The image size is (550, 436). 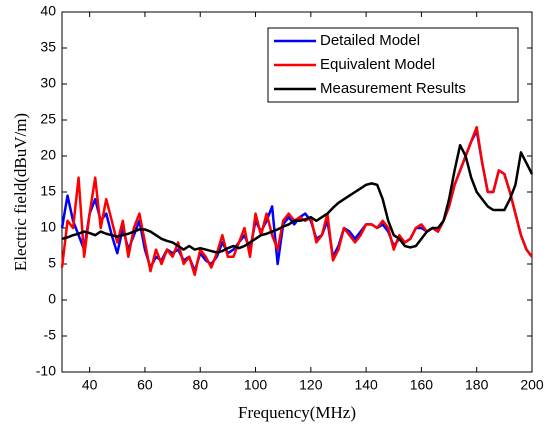 I want to click on legend-label: Detailed Model, so click(x=370, y=40).